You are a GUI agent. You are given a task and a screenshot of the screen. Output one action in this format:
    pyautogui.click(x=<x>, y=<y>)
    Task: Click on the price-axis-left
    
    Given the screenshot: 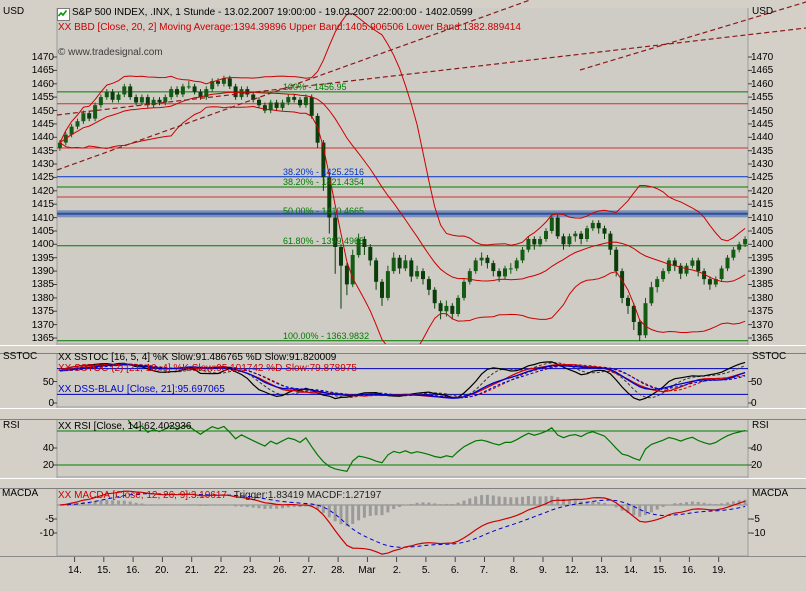 What is the action you would take?
    pyautogui.click(x=28, y=282)
    